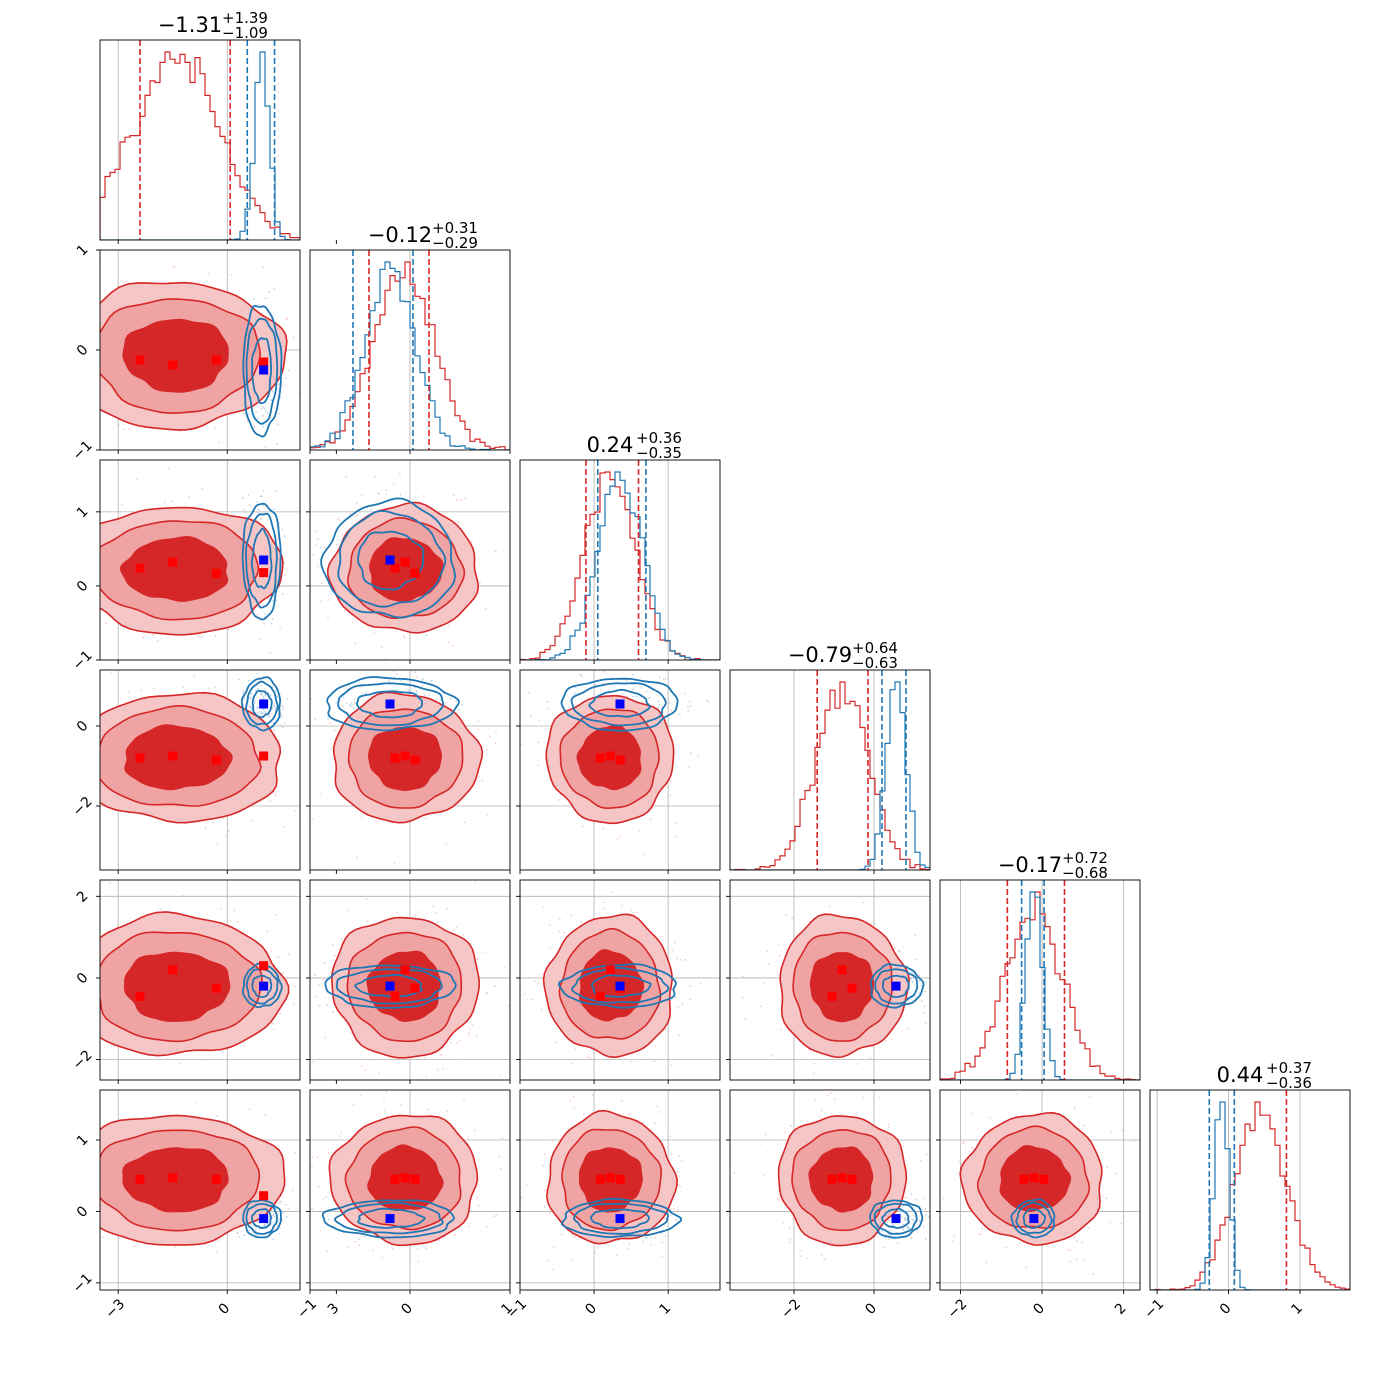 The width and height of the screenshot is (1390, 1390). What do you see at coordinates (245, 18) in the screenshot?
I see `svg-text: +1.39` at bounding box center [245, 18].